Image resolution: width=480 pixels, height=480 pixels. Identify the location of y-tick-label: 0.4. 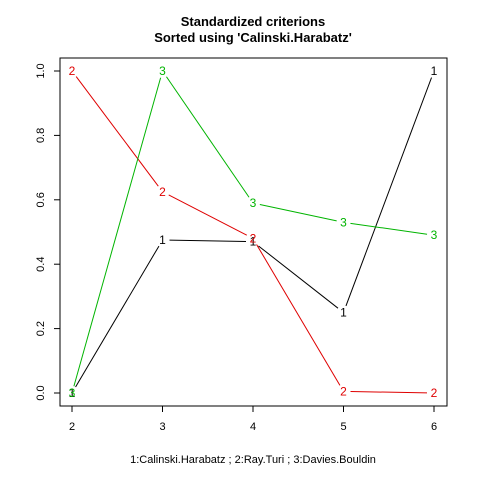
(41, 264).